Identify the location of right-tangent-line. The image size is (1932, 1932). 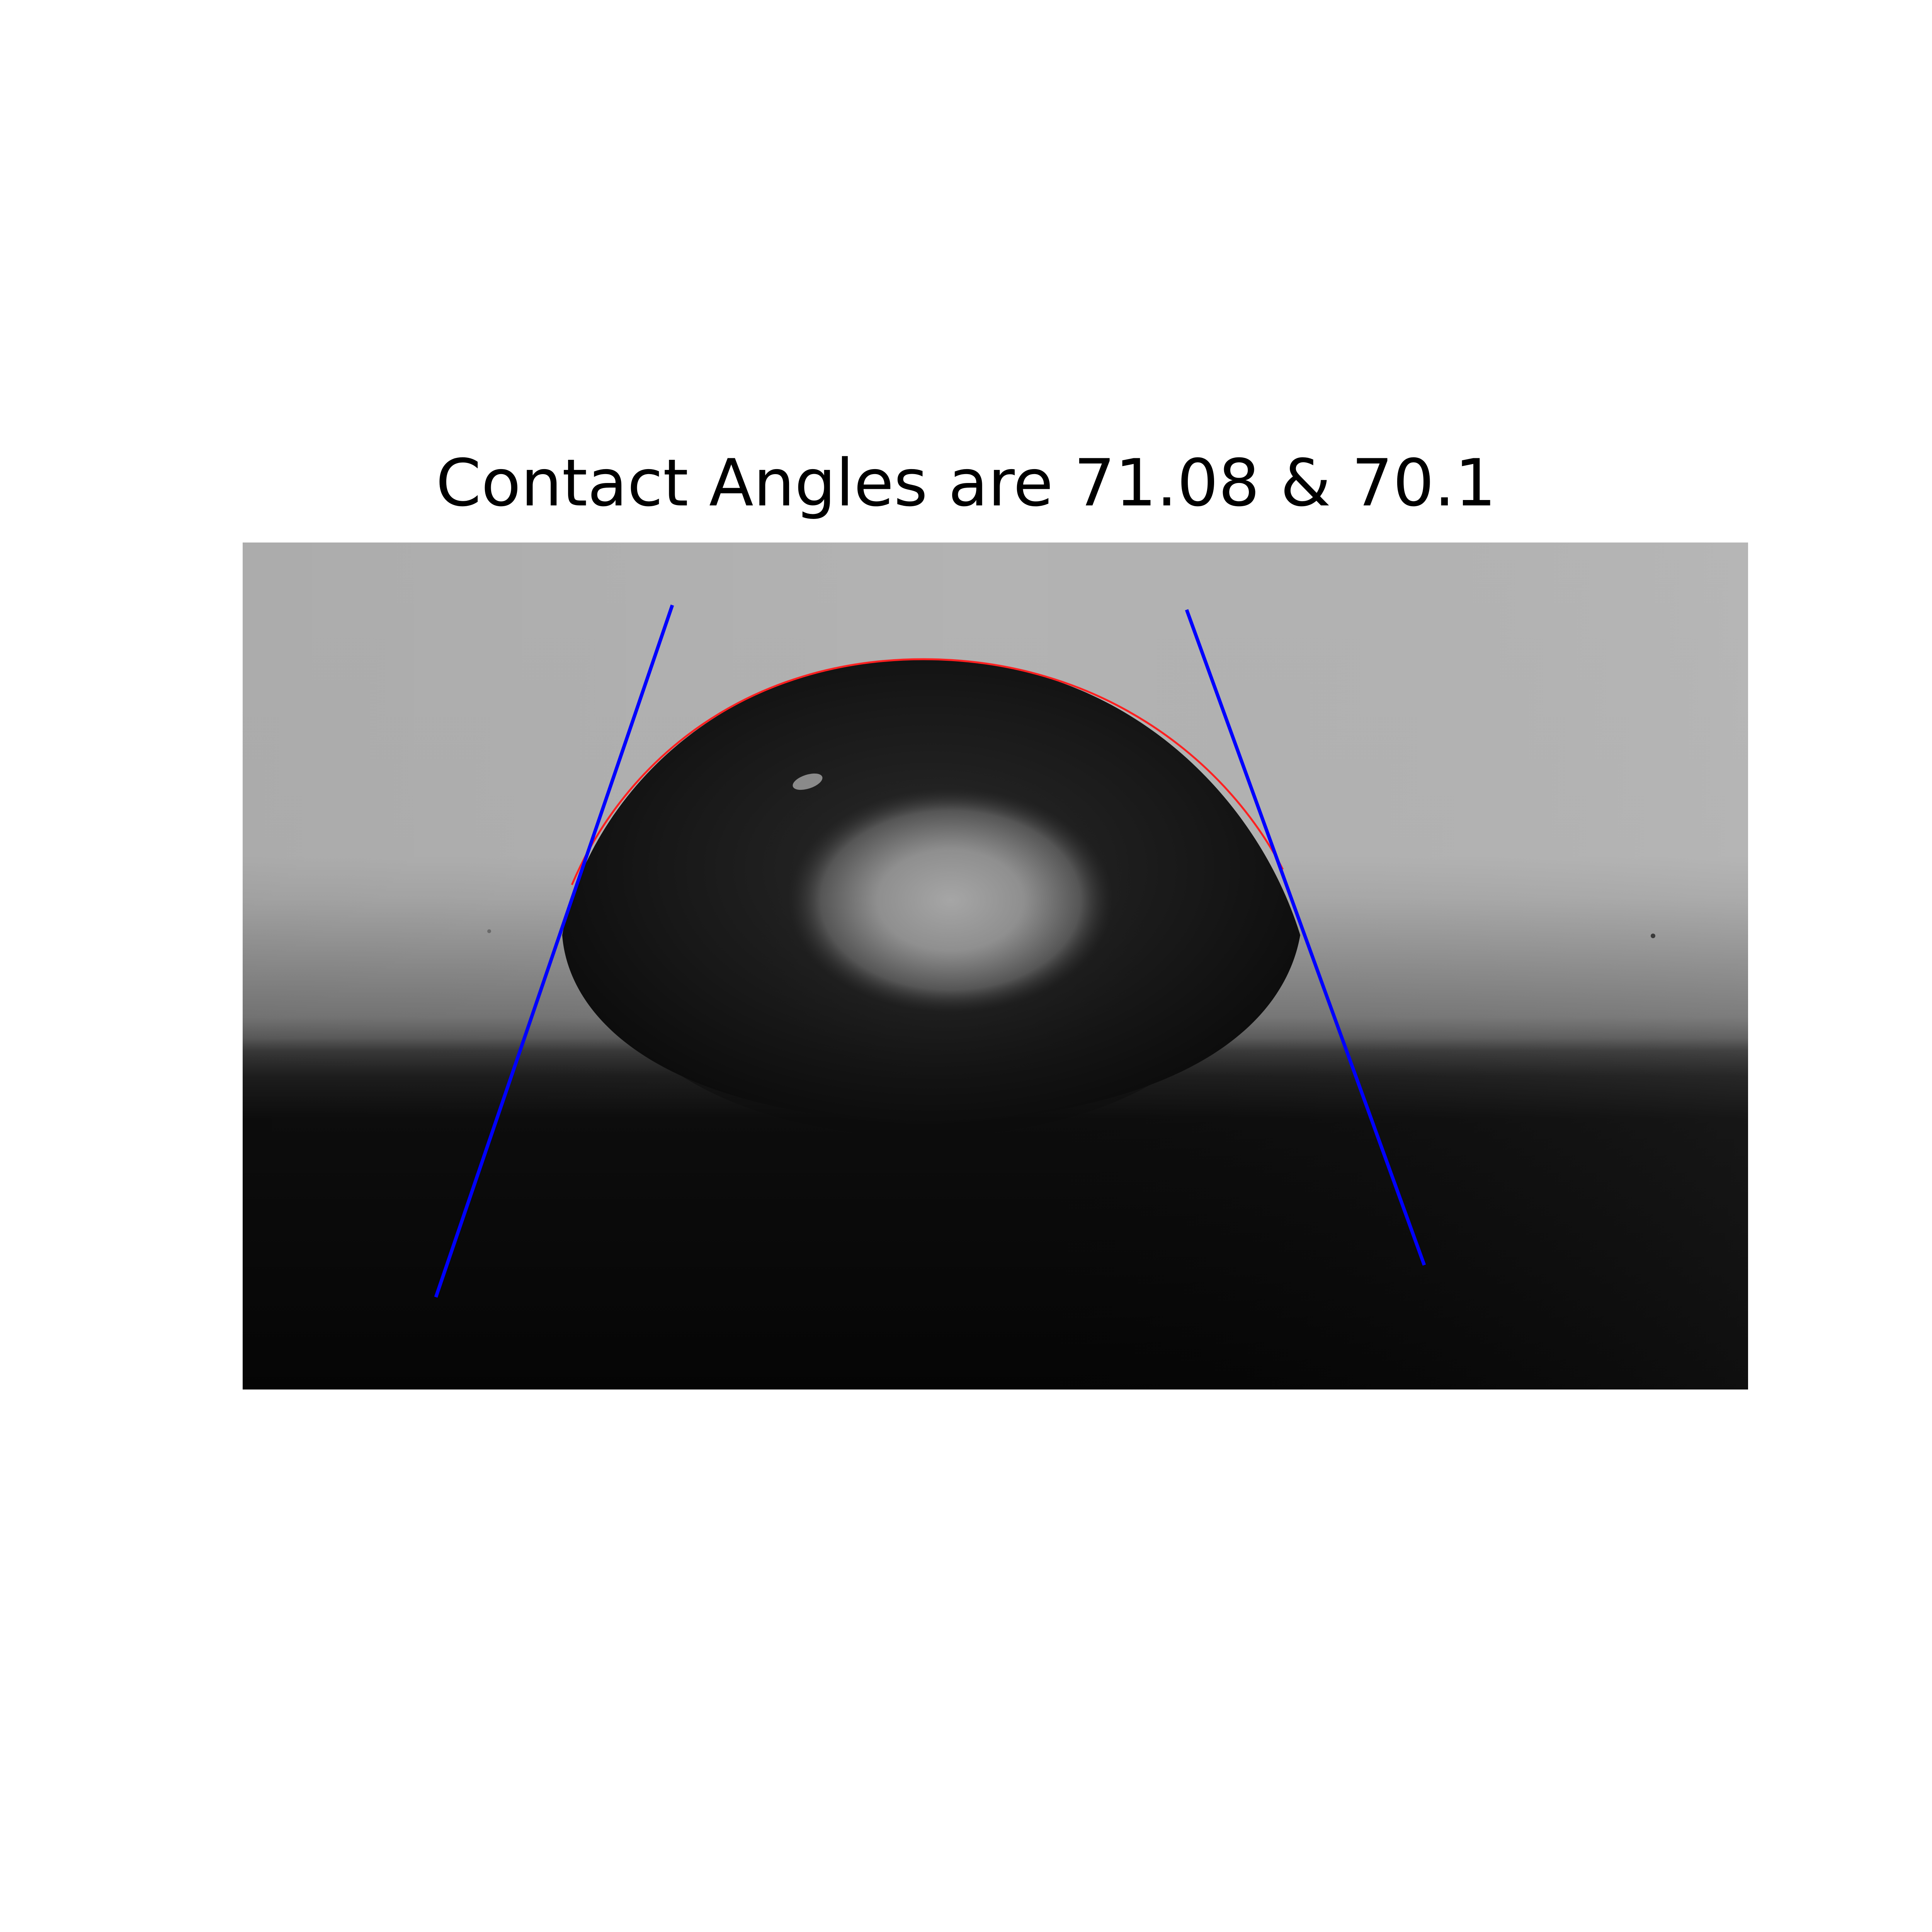
(1305, 937).